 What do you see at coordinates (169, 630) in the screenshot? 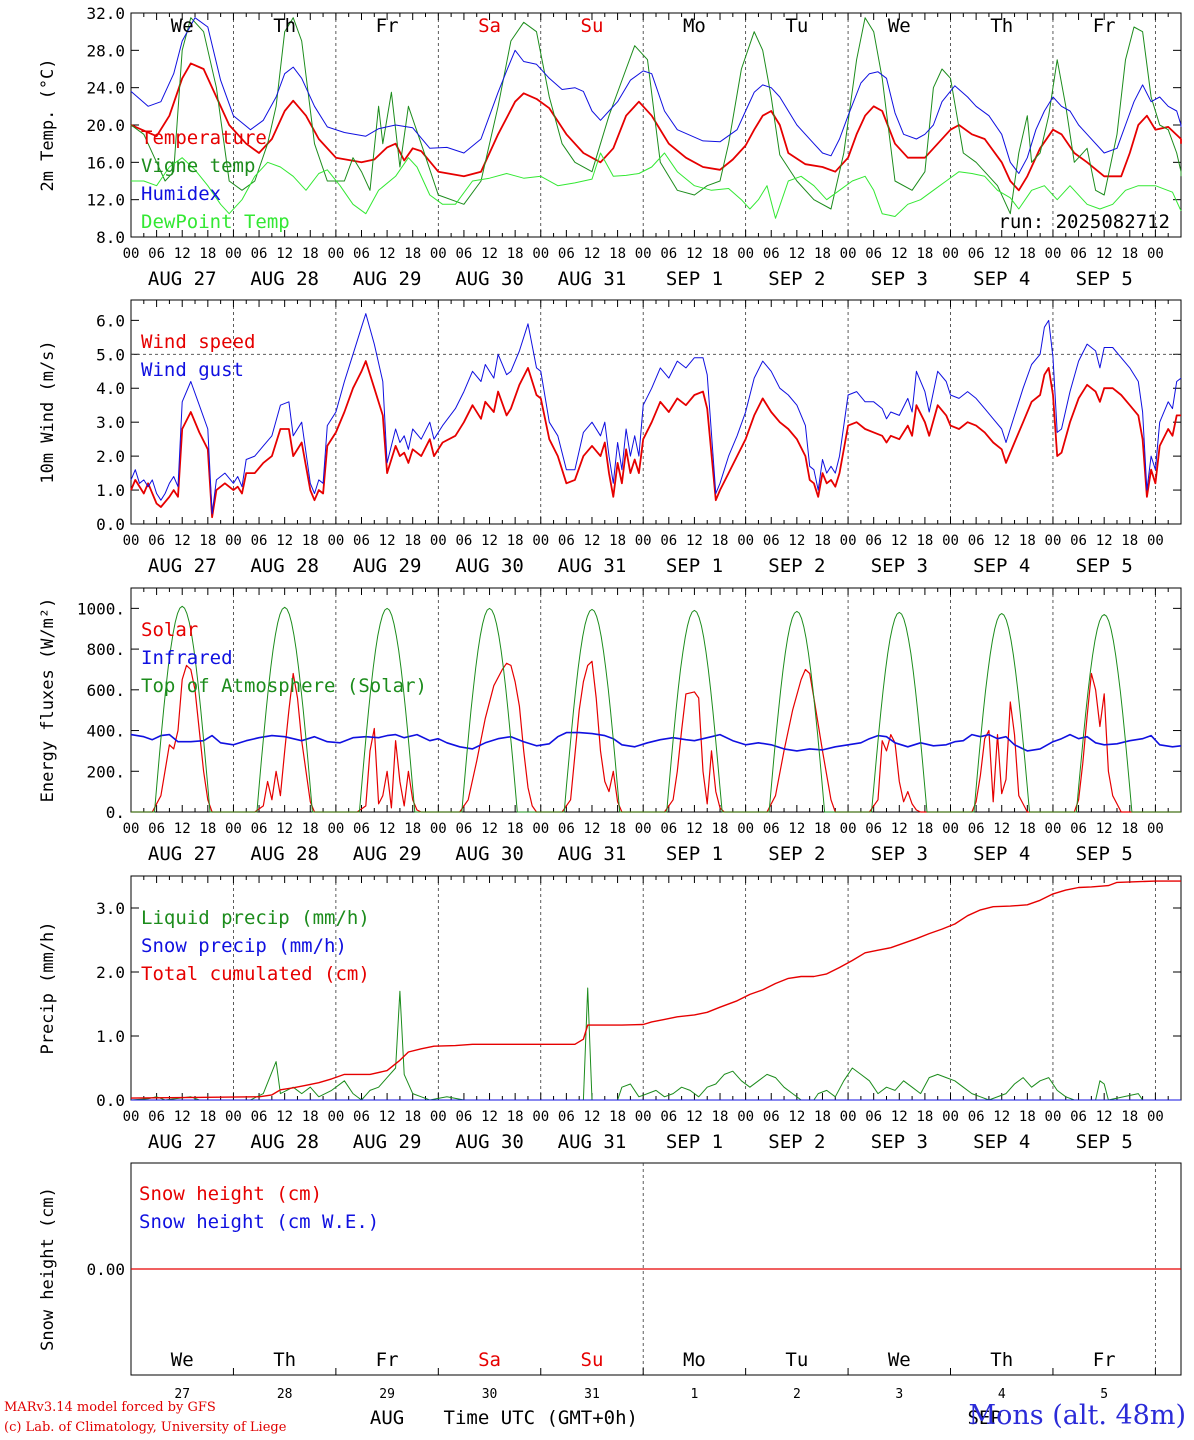
I see `legend-entry: Solar` at bounding box center [169, 630].